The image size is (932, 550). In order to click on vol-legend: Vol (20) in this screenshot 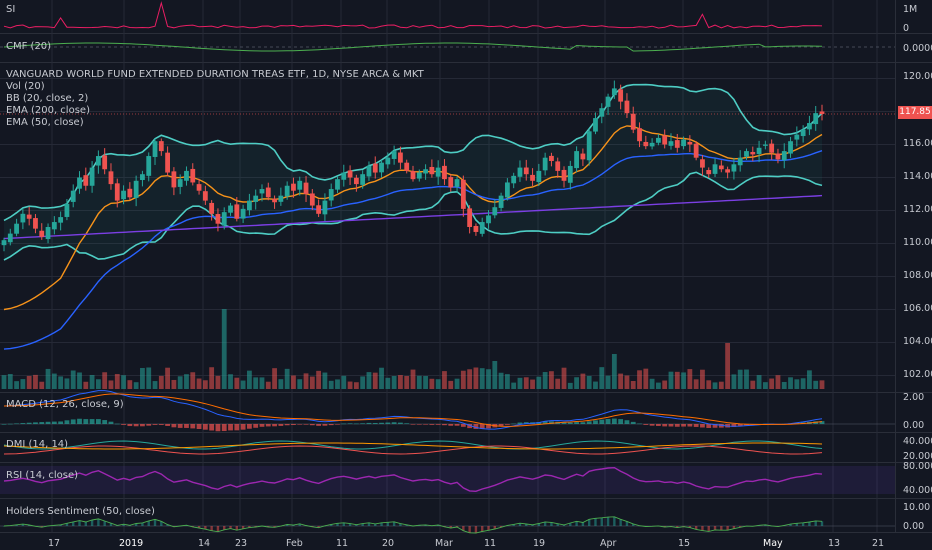, I will do `click(25, 86)`.